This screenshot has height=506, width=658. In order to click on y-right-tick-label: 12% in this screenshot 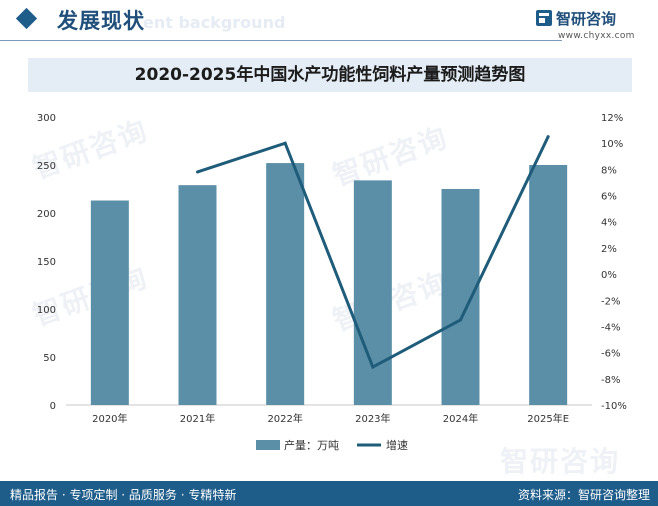, I will do `click(612, 118)`.